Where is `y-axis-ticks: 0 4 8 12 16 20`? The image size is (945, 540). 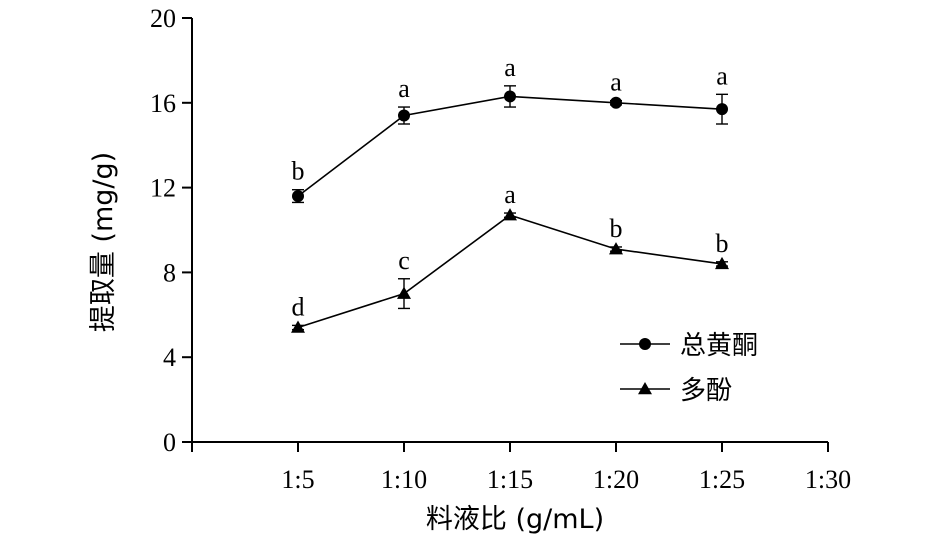 y-axis-ticks: 0 4 8 12 16 20 is located at coordinates (171, 230).